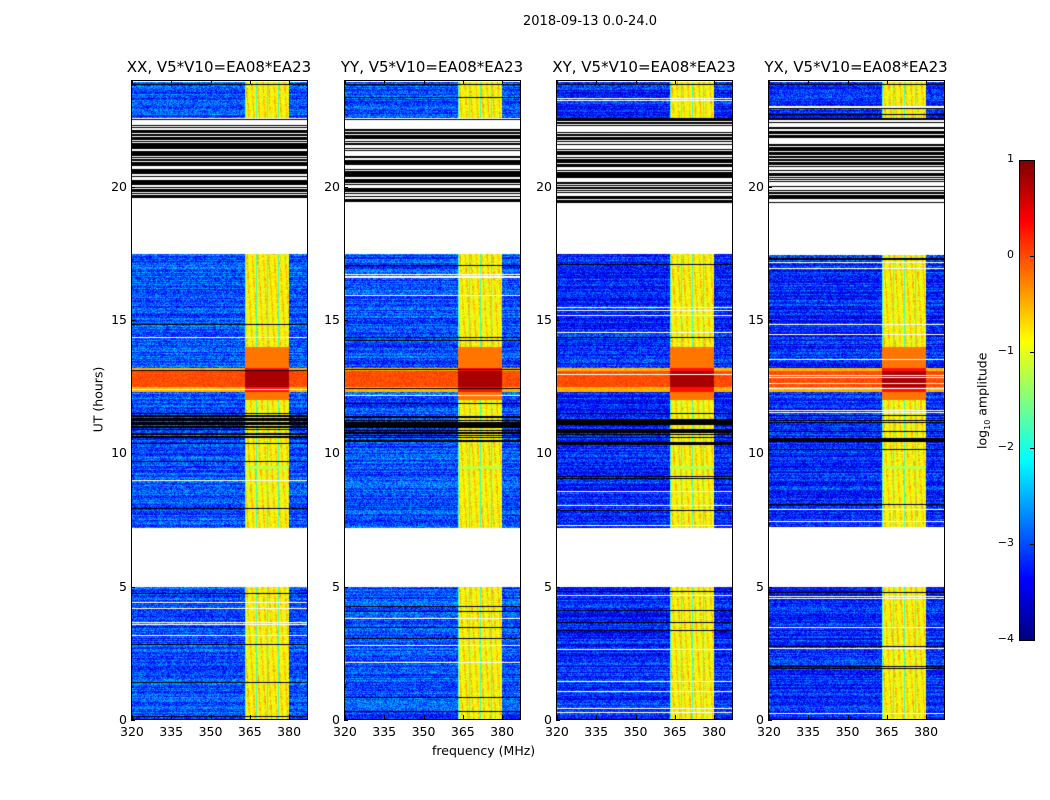 The height and width of the screenshot is (800, 1050). Describe the element at coordinates (484, 750) in the screenshot. I see `x-axis-label: frequency (MHz)` at that location.